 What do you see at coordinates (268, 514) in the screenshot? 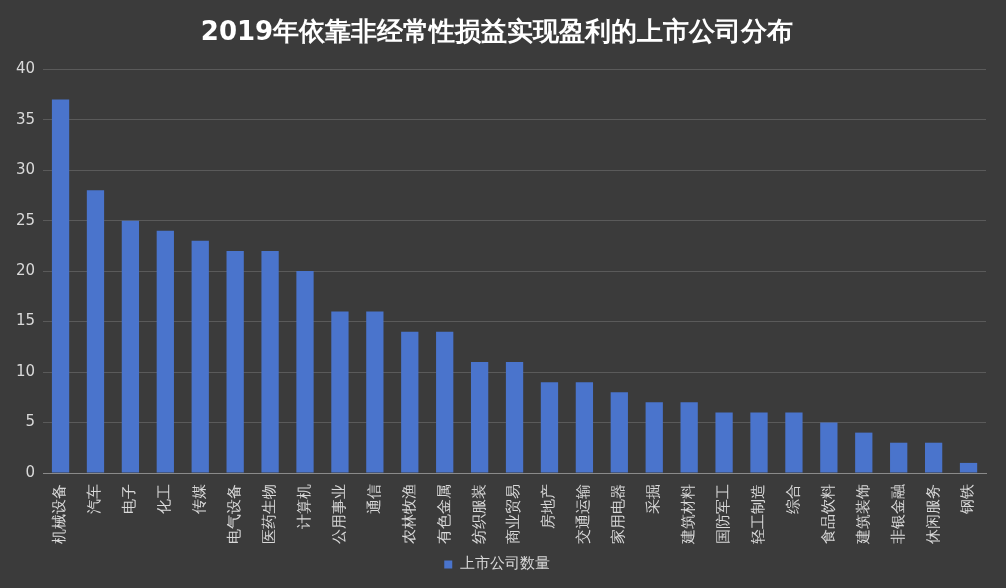
I see `x-tick-label: 医药生物` at bounding box center [268, 514].